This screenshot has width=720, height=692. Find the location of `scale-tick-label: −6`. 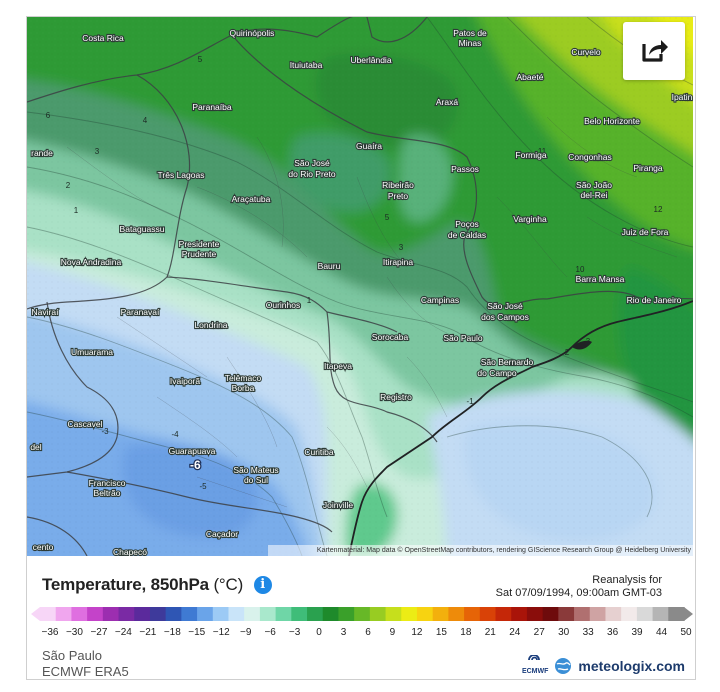

scale-tick-label: −6 is located at coordinates (270, 632).